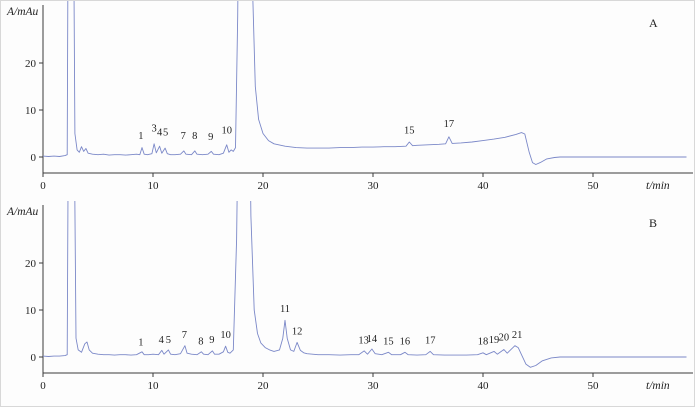 The height and width of the screenshot is (407, 695). Describe the element at coordinates (372, 339) in the screenshot. I see `peak-label: 14` at that location.